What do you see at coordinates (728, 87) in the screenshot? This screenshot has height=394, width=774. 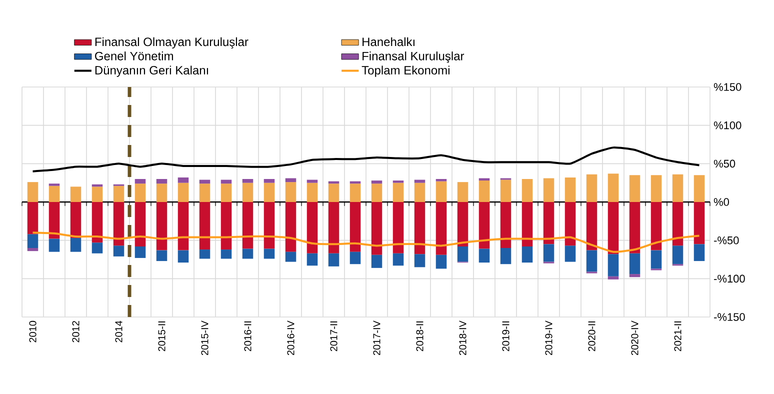 I see `y-tick-label: %150` at bounding box center [728, 87].